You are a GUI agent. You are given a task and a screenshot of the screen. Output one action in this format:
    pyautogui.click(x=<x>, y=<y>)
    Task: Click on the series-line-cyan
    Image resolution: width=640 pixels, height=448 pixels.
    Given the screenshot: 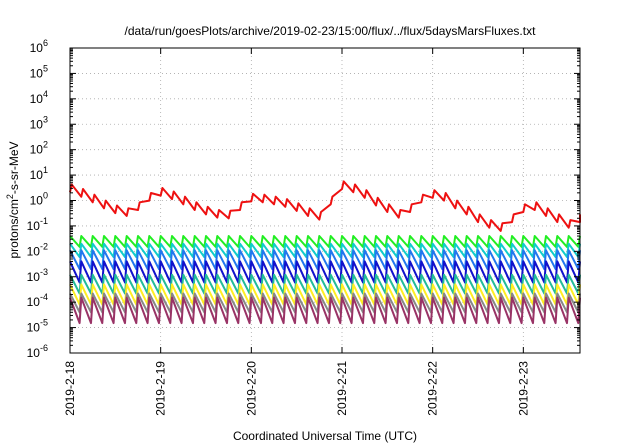 What is the action you would take?
    pyautogui.click(x=325, y=250)
    